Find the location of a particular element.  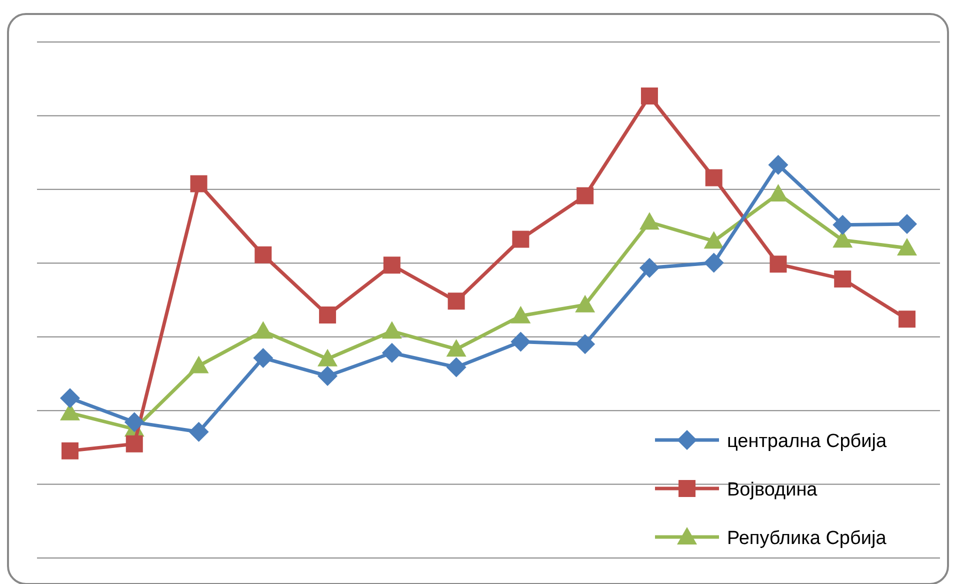

legend-label: Република Србија is located at coordinates (807, 538).